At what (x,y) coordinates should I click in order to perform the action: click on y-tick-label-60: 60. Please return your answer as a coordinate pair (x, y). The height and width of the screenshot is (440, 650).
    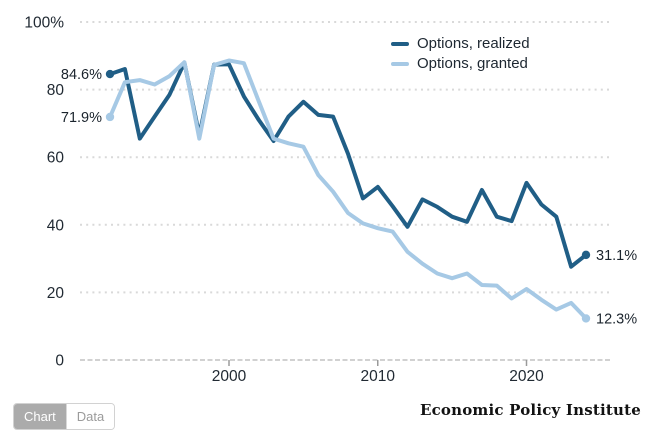
    Looking at the image, I should click on (56, 158).